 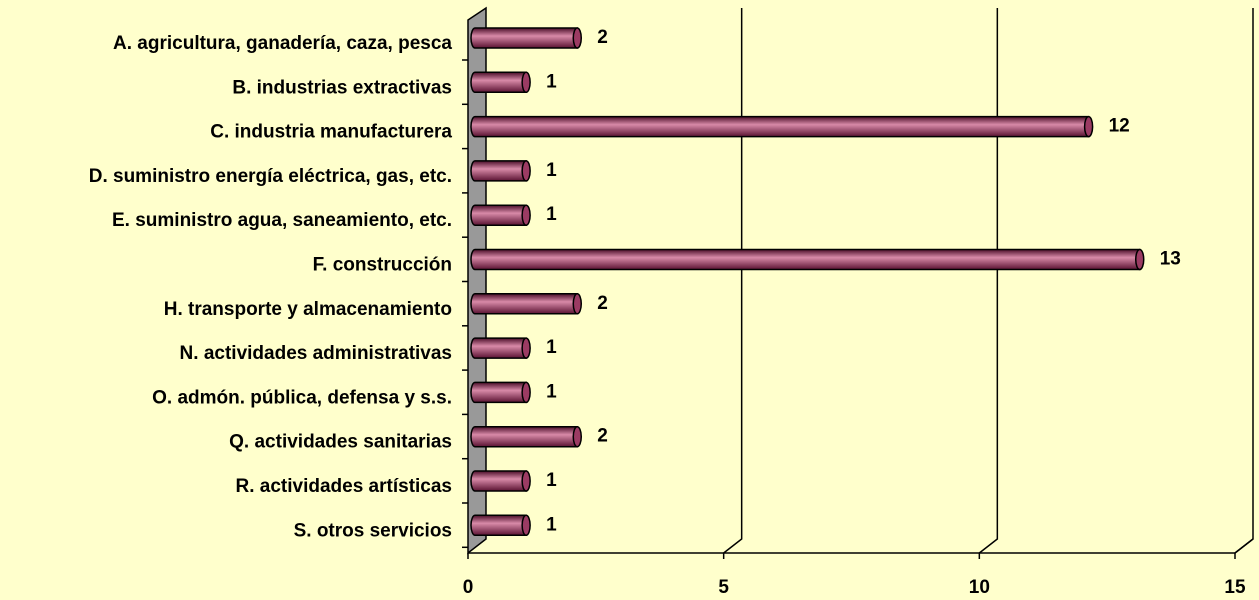 What do you see at coordinates (282, 220) in the screenshot?
I see `y-tick-label: E. suministro agua, saneamiento, etc.` at bounding box center [282, 220].